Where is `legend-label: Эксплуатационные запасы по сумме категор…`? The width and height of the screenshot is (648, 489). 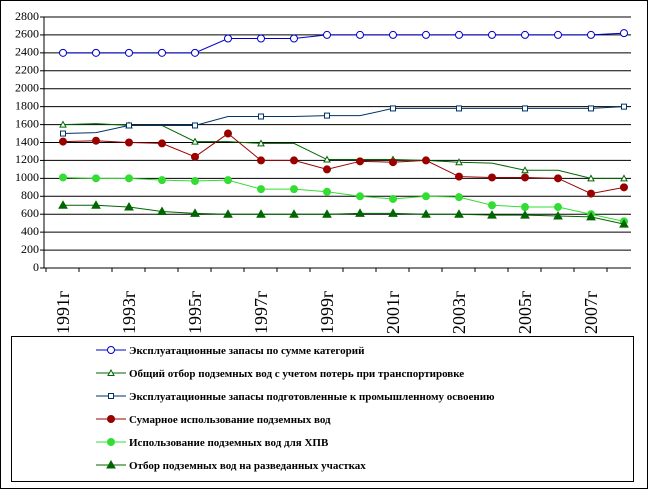
legend-label: Эксплуатационные запасы по сумме категор… is located at coordinates (247, 351).